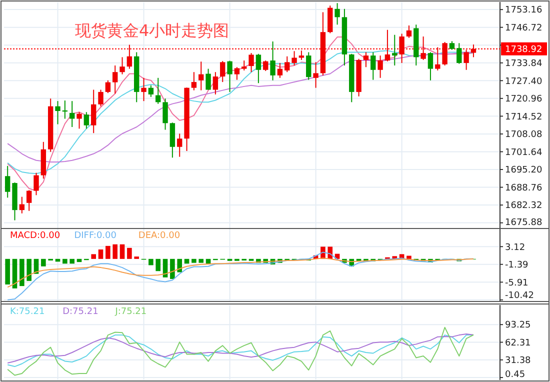  Describe the element at coordinates (518, 343) in the screenshot. I see `y-tick-label: 62.31` at that location.